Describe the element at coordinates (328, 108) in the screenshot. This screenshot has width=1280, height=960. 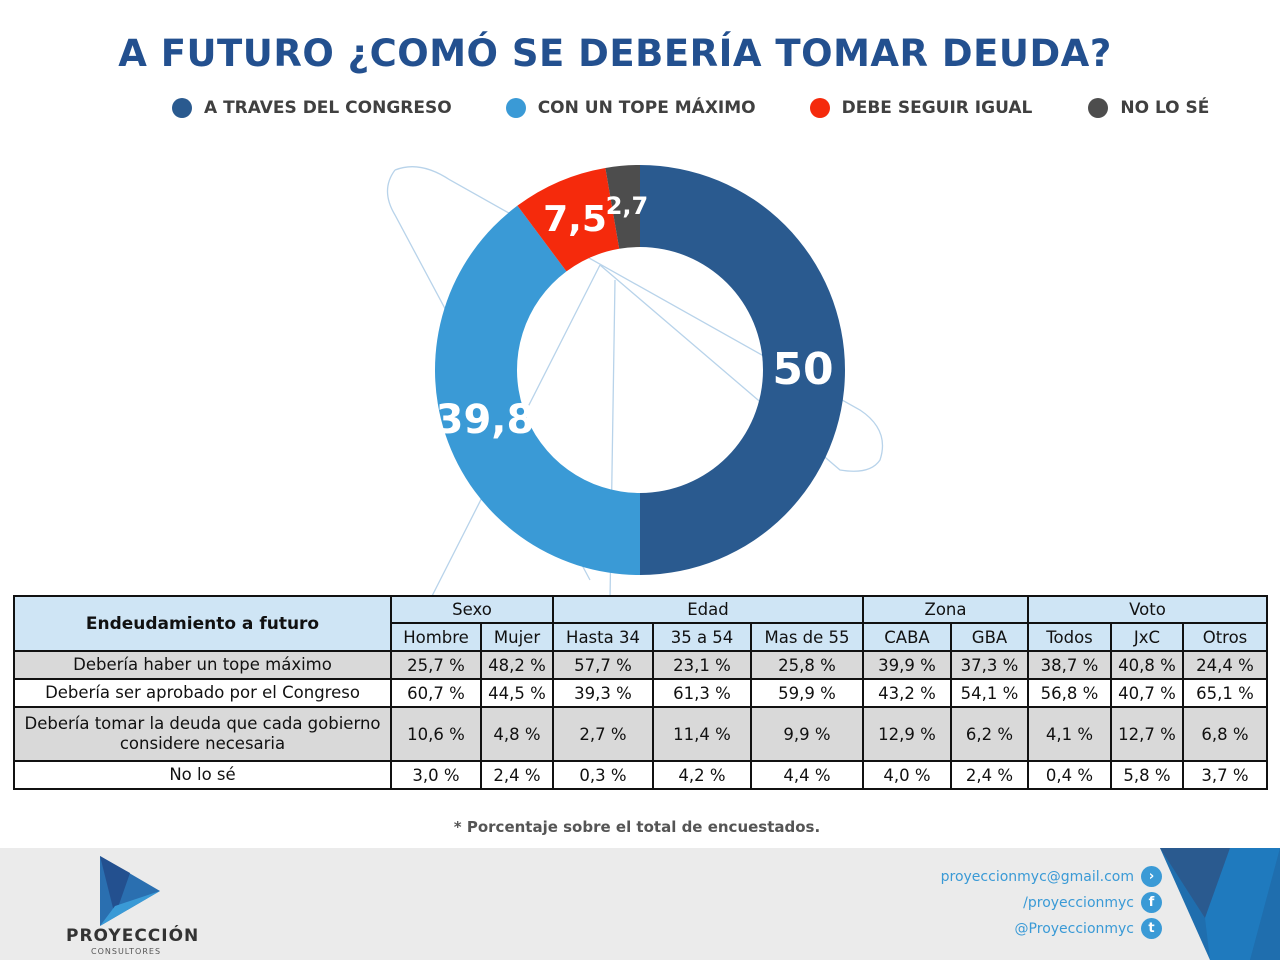
I see `legend-label: A TRAVES DEL CONGRESO` at that location.